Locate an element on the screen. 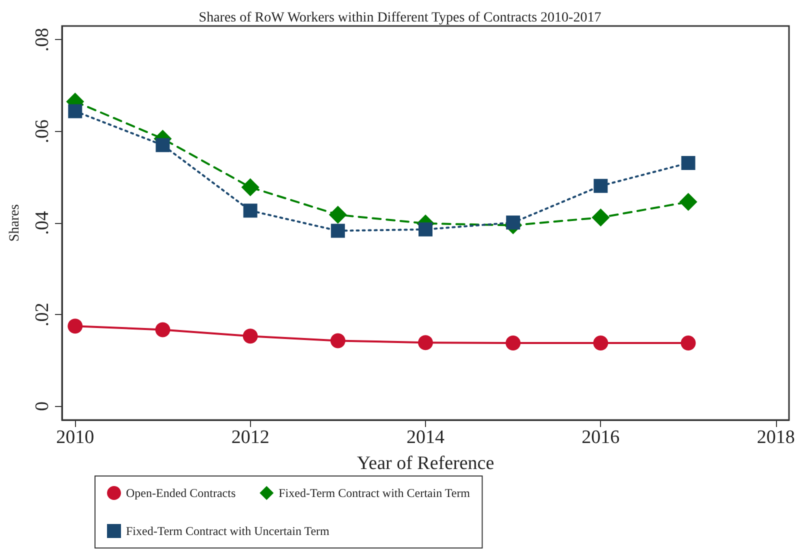  chart-title: Shares of RoW Workers within Different Types of Contracts 2010-2017 is located at coordinates (400, 18).